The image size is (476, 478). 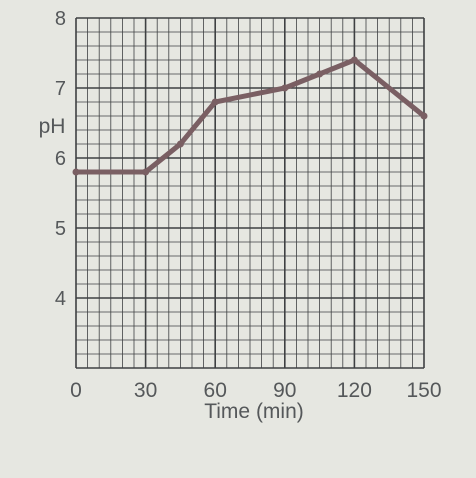 What do you see at coordinates (354, 390) in the screenshot?
I see `x-tick-label: 120` at bounding box center [354, 390].